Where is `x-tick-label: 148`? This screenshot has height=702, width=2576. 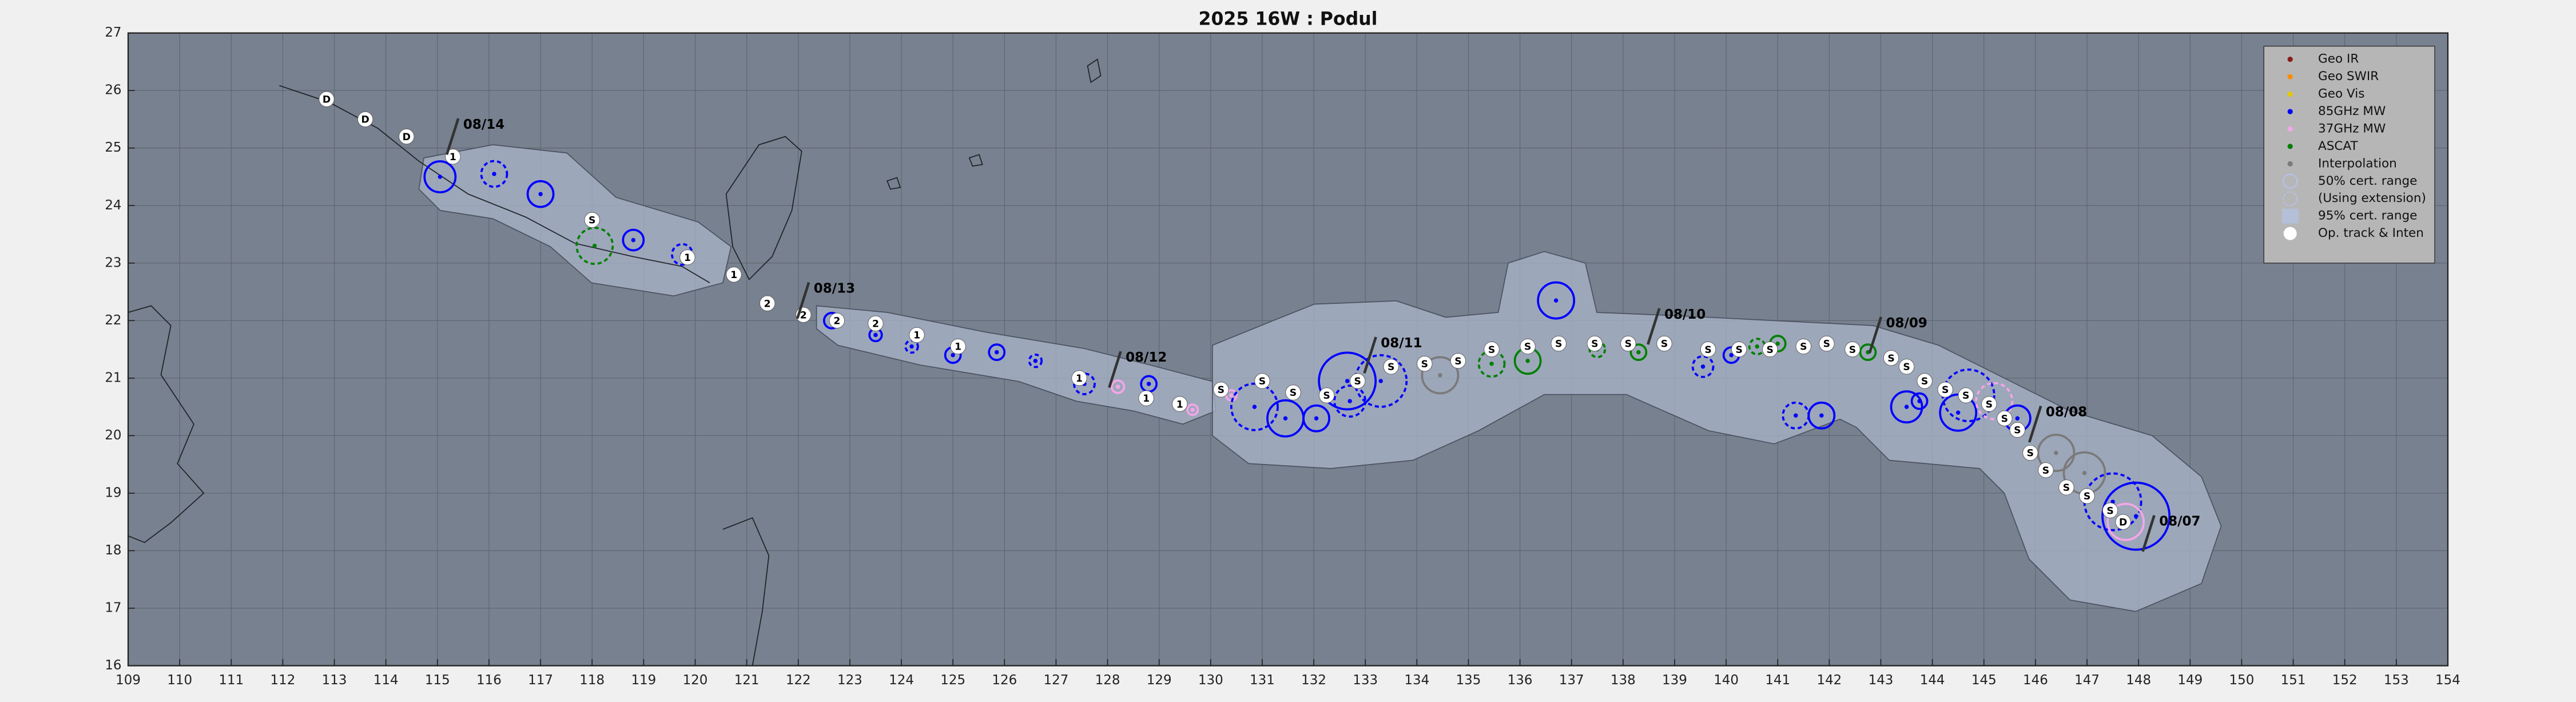 x-tick-label: 148 is located at coordinates (2138, 680).